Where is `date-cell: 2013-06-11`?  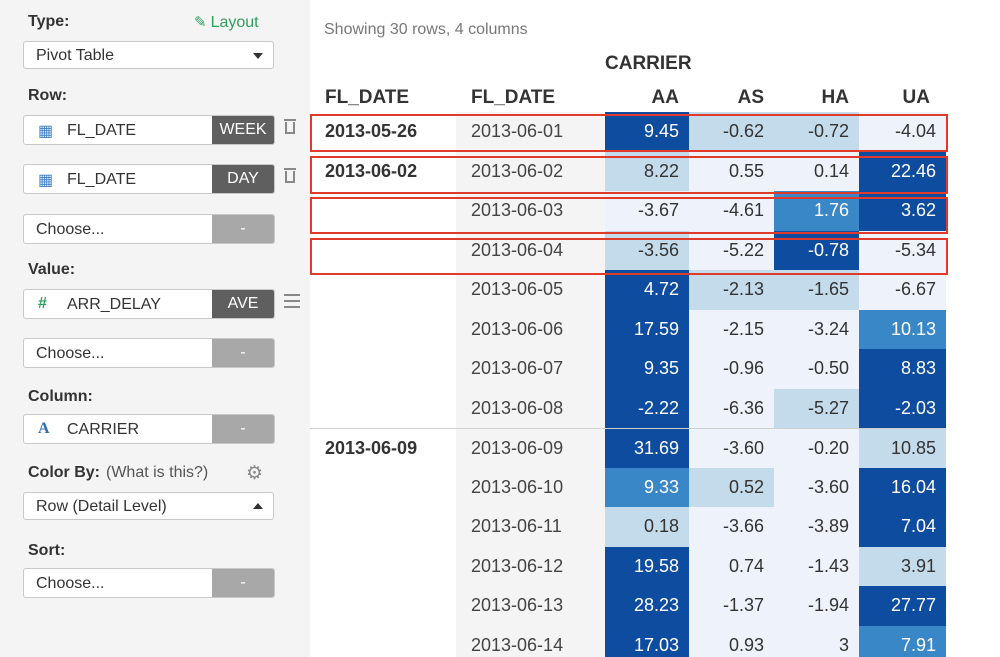 date-cell: 2013-06-11 is located at coordinates (530, 527).